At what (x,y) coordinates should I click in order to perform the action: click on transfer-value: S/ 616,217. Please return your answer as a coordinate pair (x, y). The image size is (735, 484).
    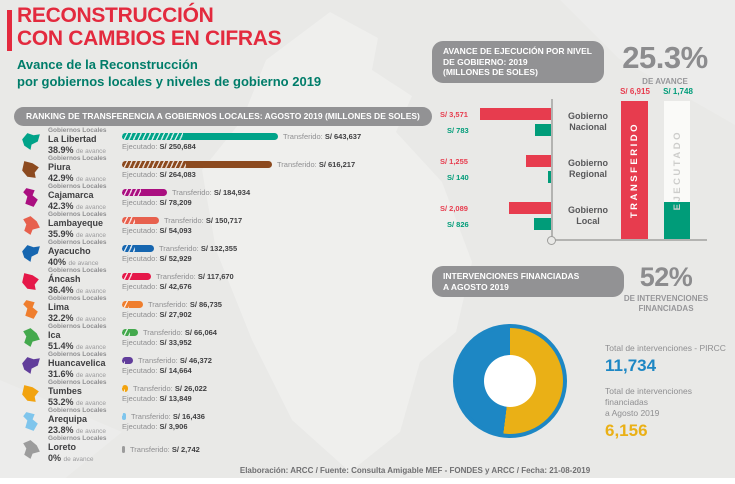
    Looking at the image, I should click on (337, 164).